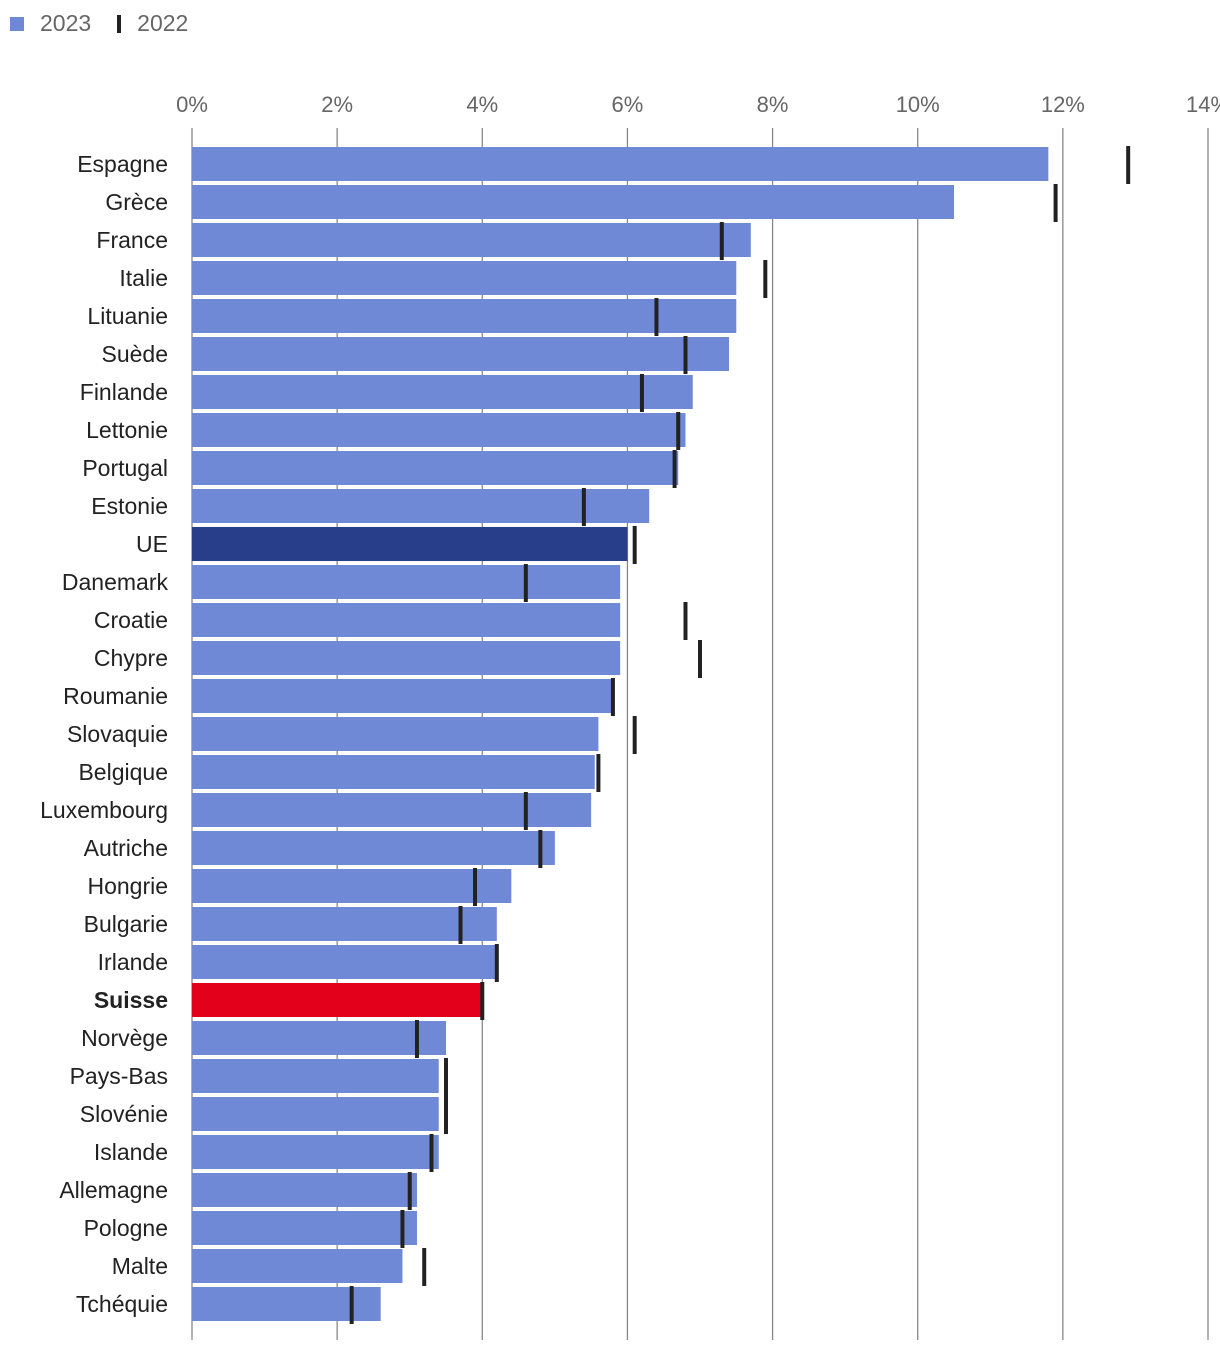 This screenshot has height=1354, width=1220. I want to click on legend: 2023 2022, so click(112, 23).